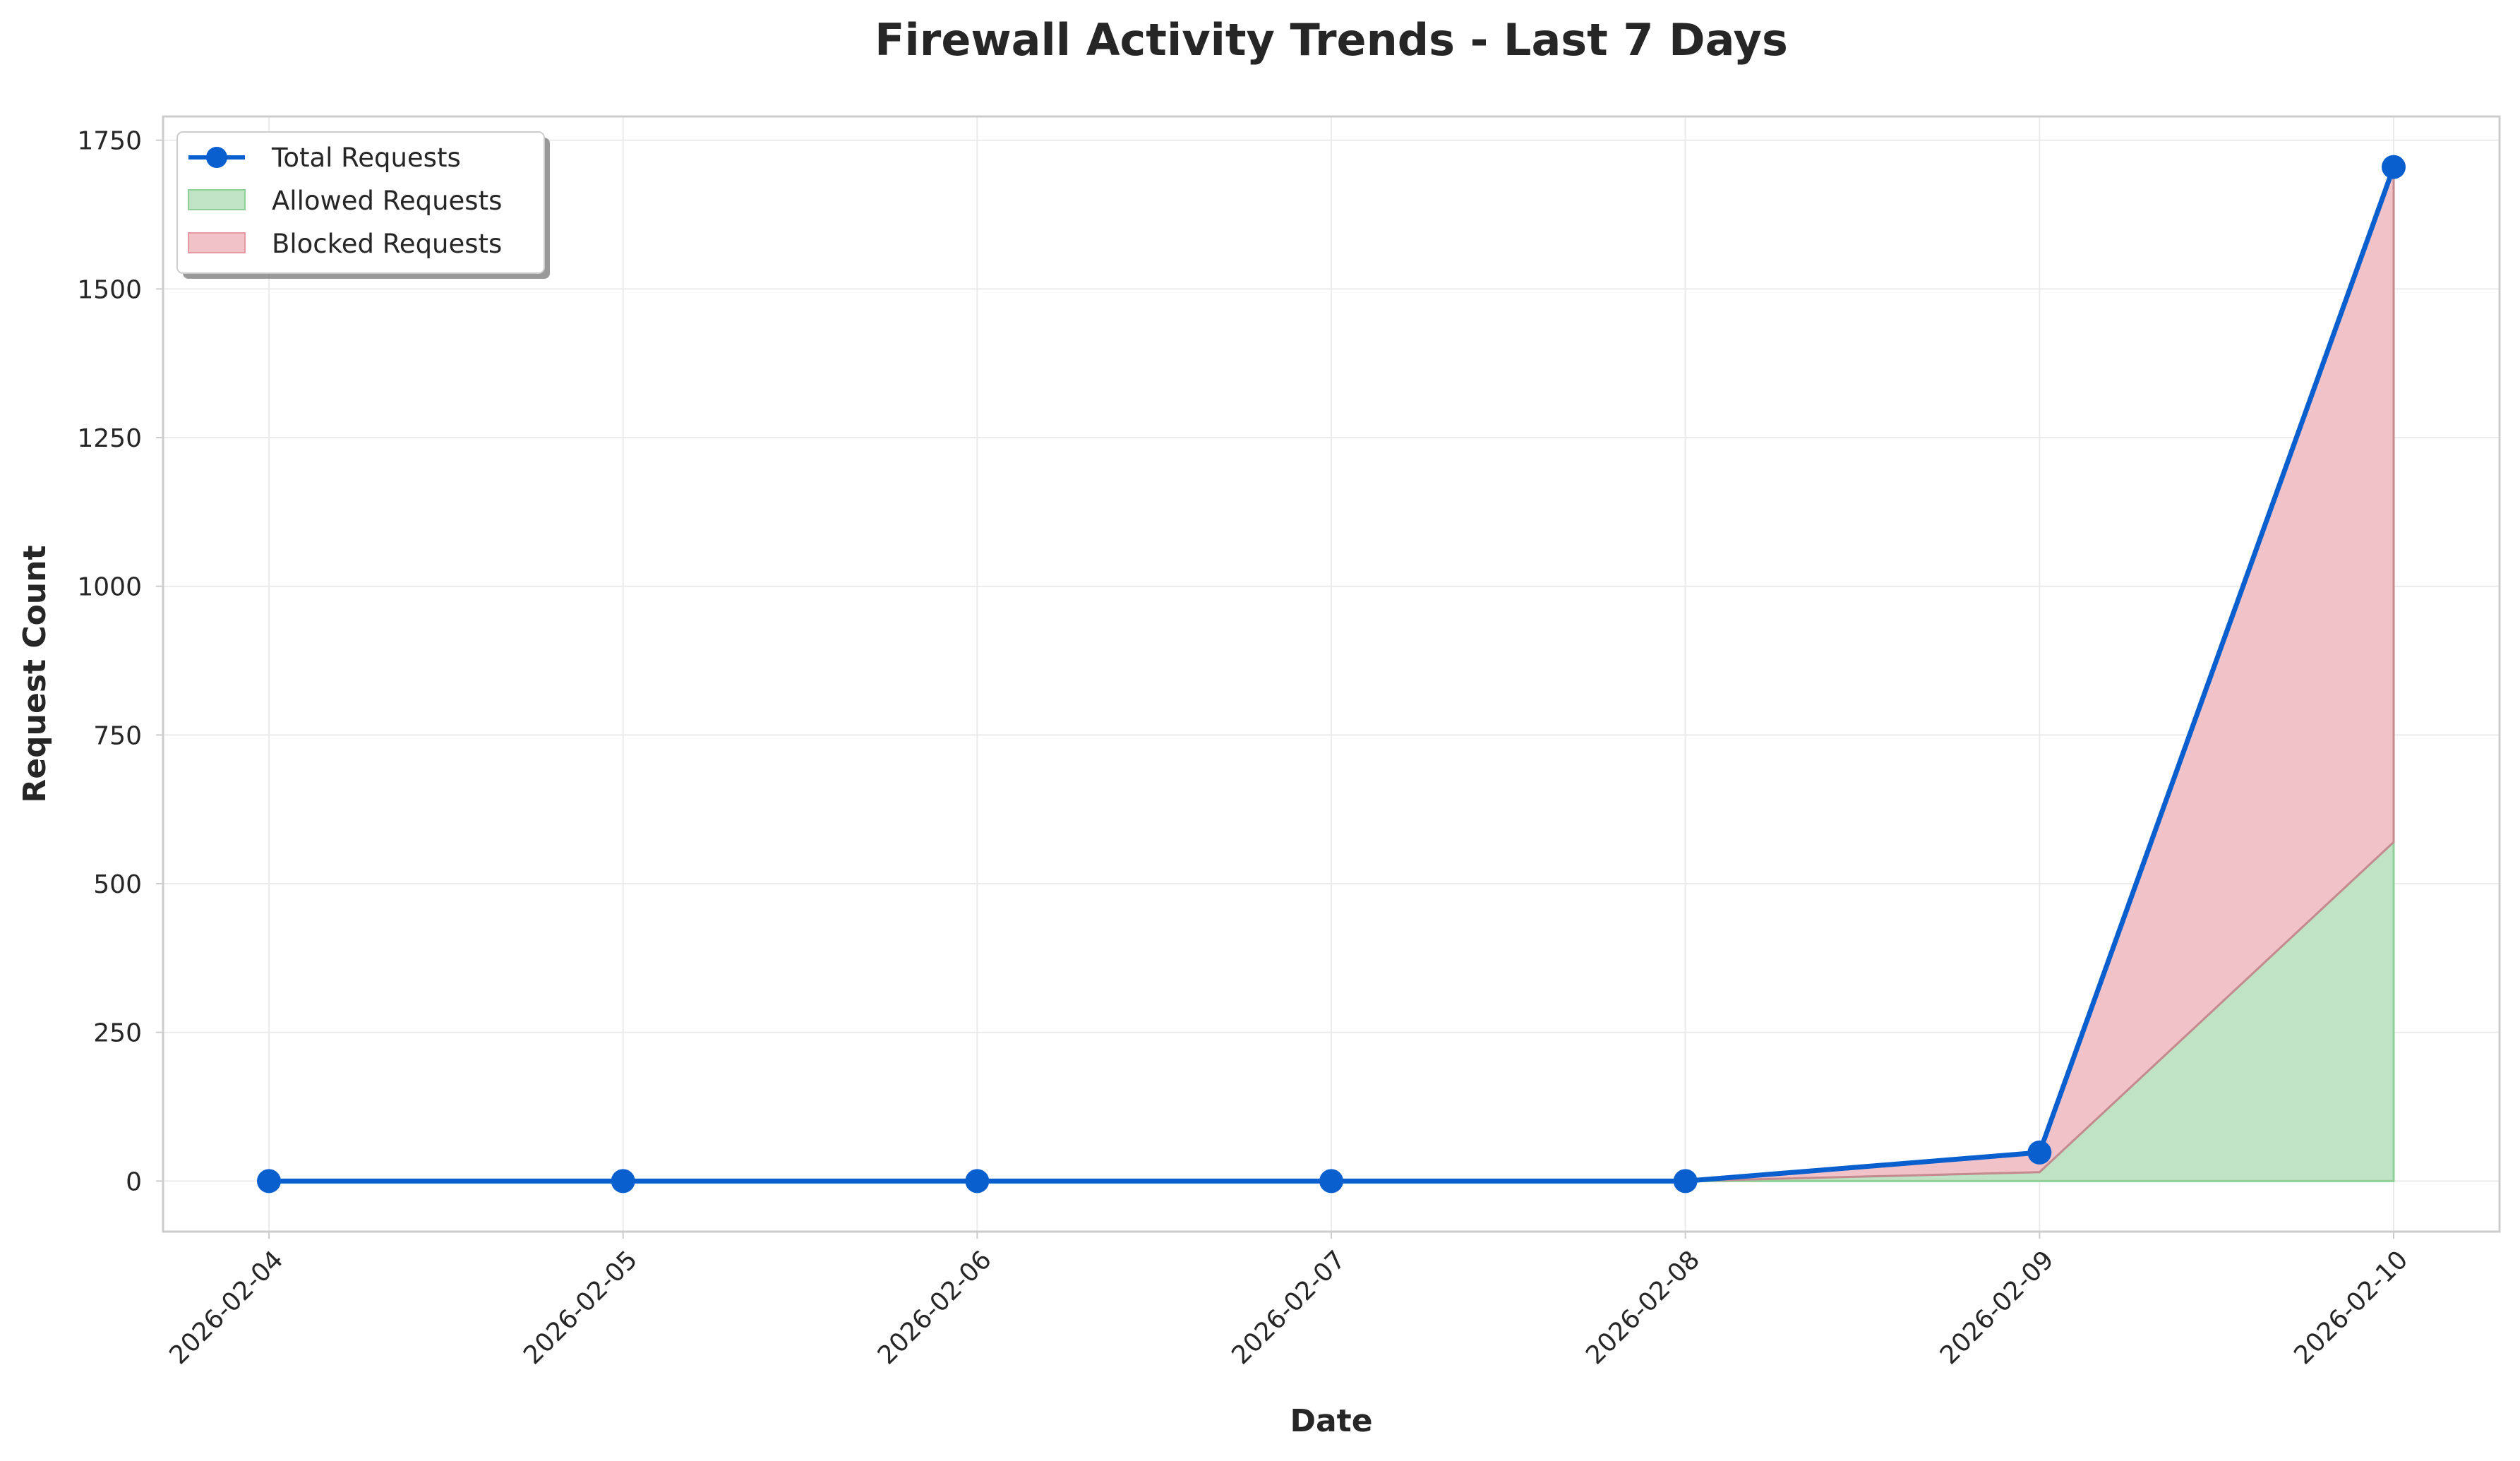 The width and height of the screenshot is (2520, 1461). Describe the element at coordinates (109, 587) in the screenshot. I see `y-tick-label: 1000` at that location.